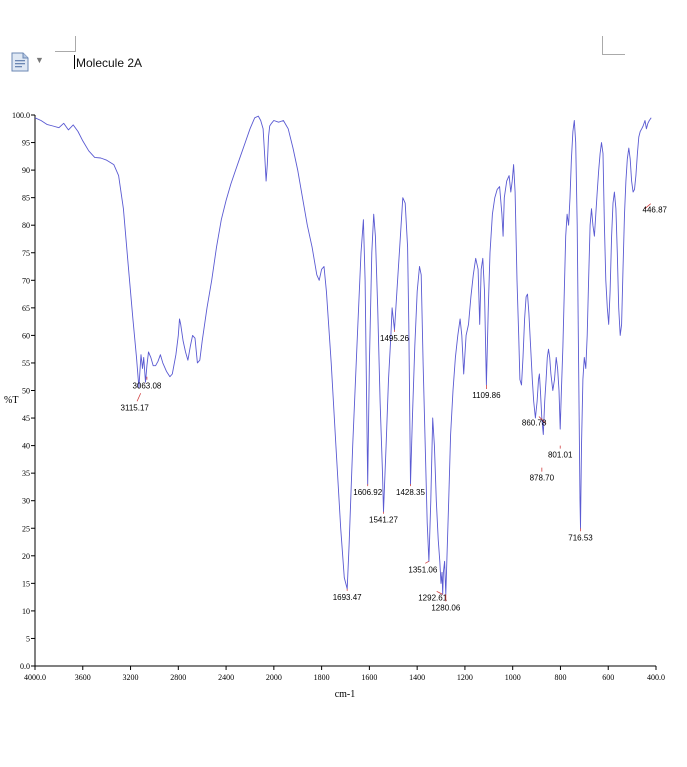 Image resolution: width=687 pixels, height=767 pixels. I want to click on corner-mark-left, so click(65, 44).